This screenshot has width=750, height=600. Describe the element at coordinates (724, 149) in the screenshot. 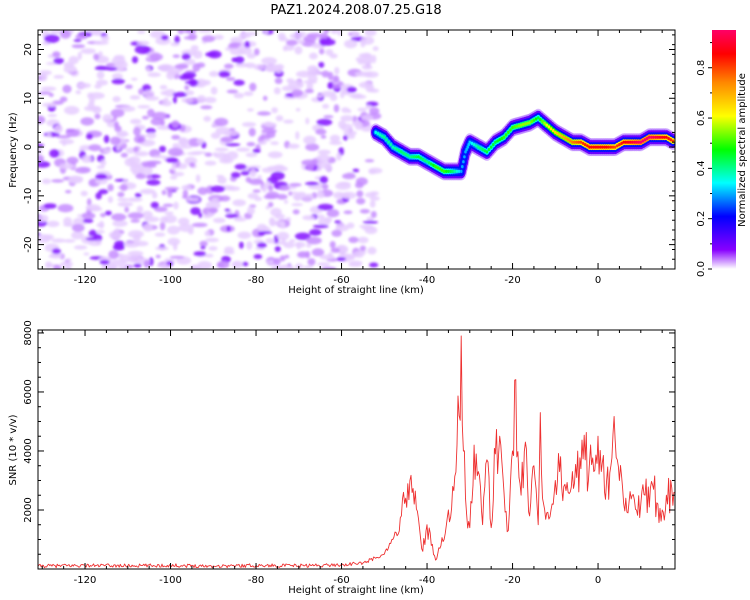

I see `colorbar-bar` at that location.